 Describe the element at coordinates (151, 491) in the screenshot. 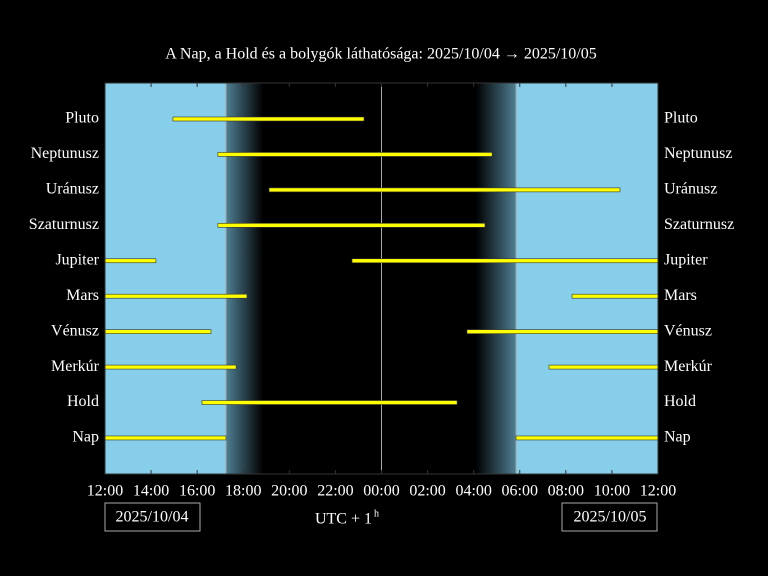

I see `x-tick-label: 14:00` at that location.